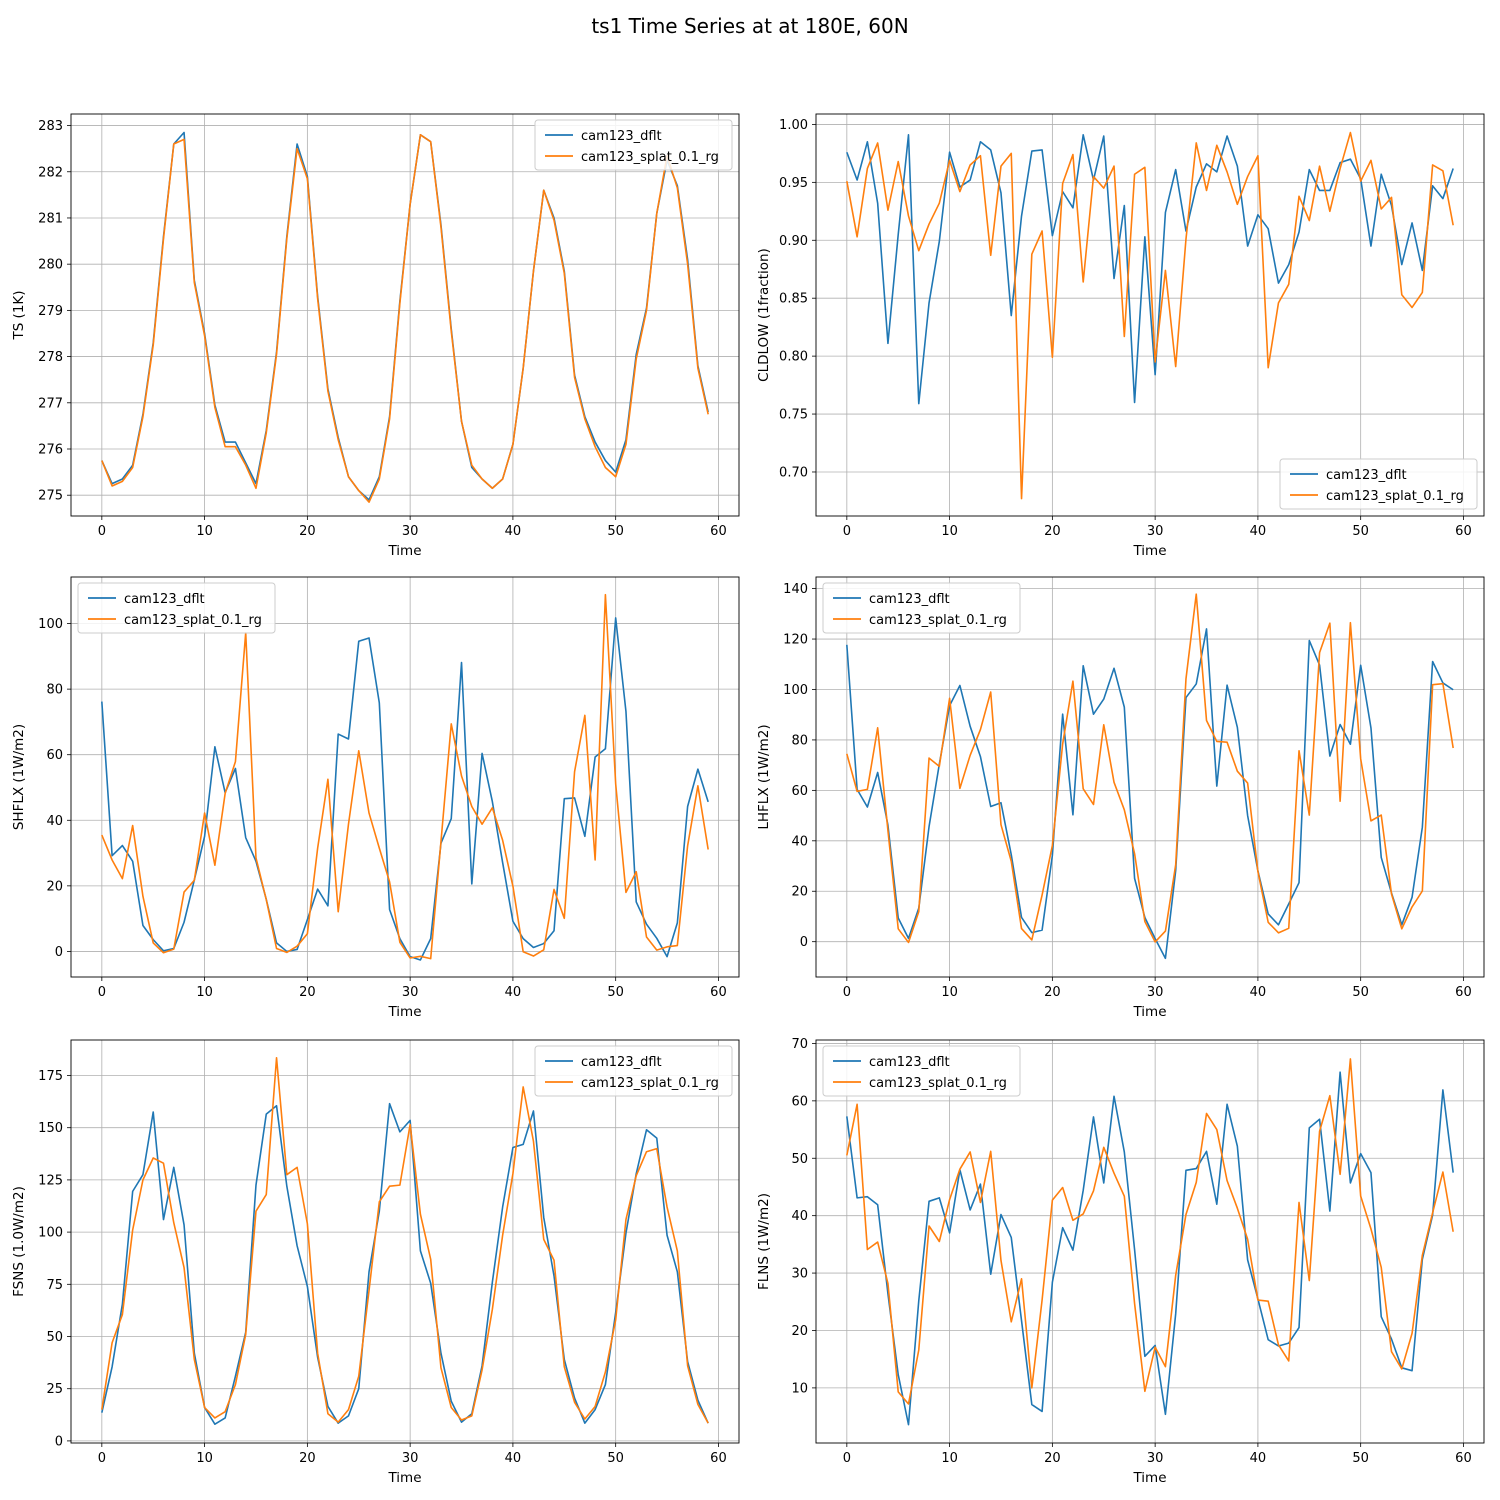 The height and width of the screenshot is (1500, 1500). What do you see at coordinates (54, 821) in the screenshot?
I see `y-tick-label: 40` at bounding box center [54, 821].